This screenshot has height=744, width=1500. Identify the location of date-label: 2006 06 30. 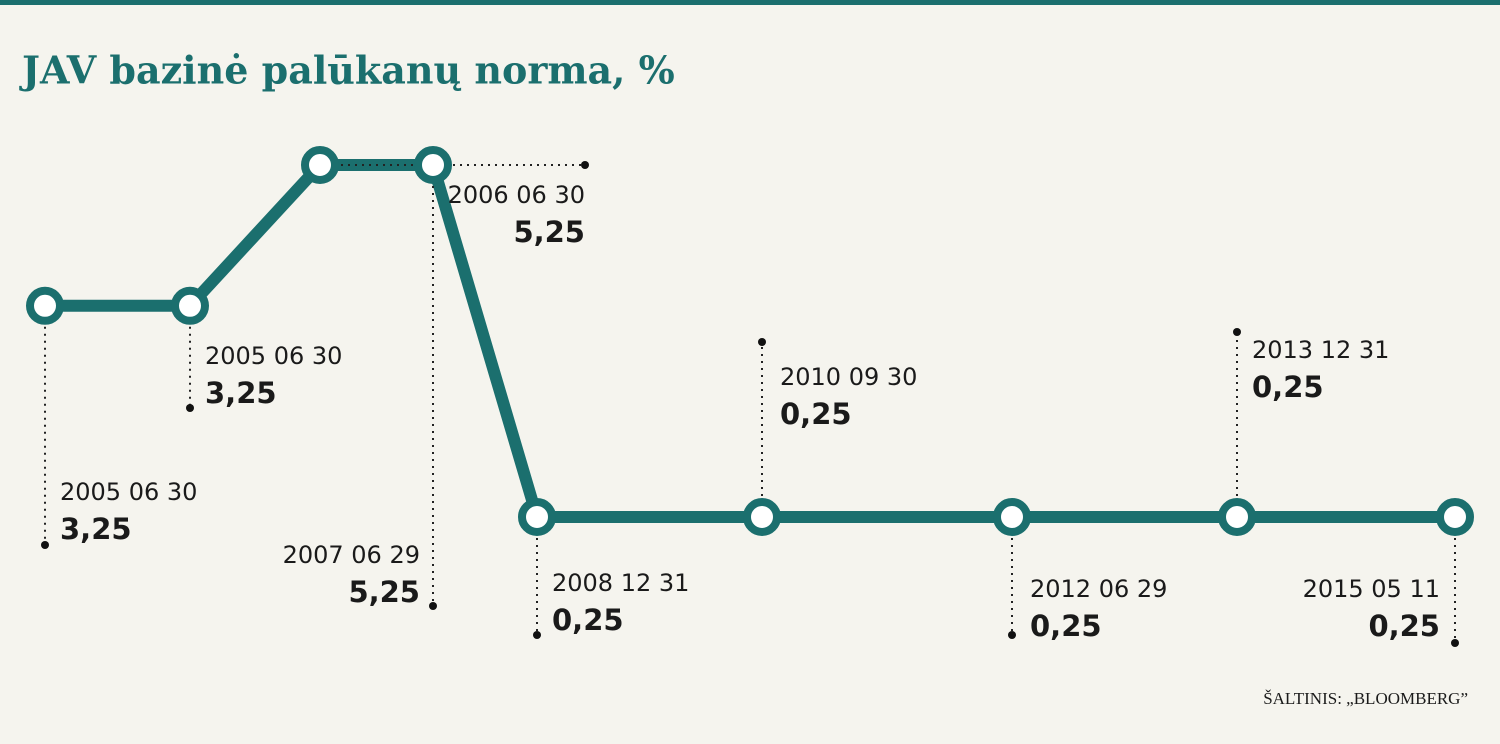
(516, 195).